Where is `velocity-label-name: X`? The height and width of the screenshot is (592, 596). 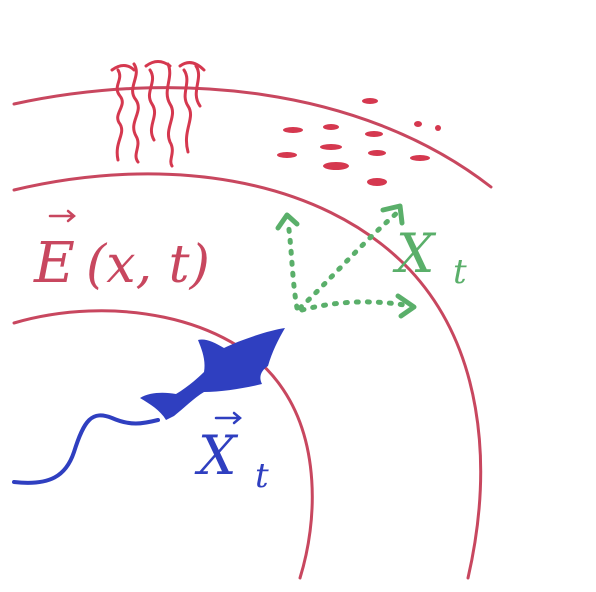 velocity-label-name: X is located at coordinates (414, 253).